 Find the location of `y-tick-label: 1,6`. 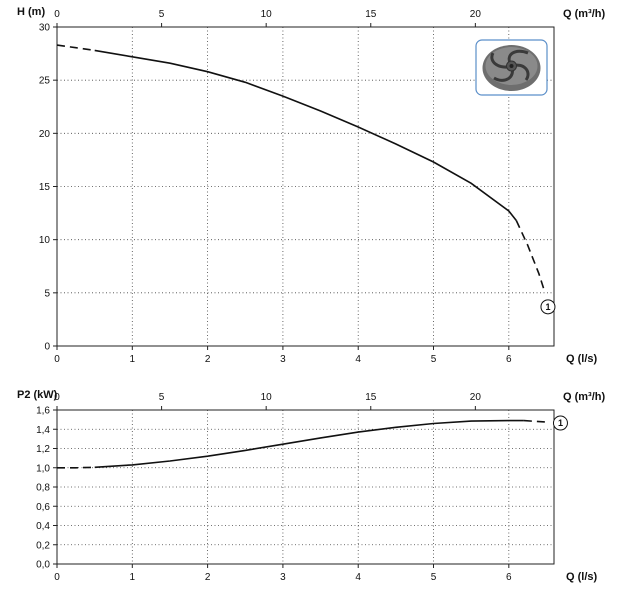

y-tick-label: 1,6 is located at coordinates (43, 411).